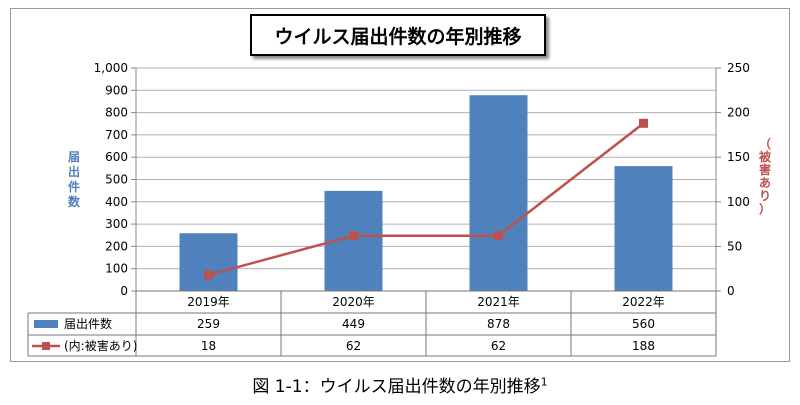  What do you see at coordinates (353, 302) in the screenshot?
I see `category-label: 2020年` at bounding box center [353, 302].